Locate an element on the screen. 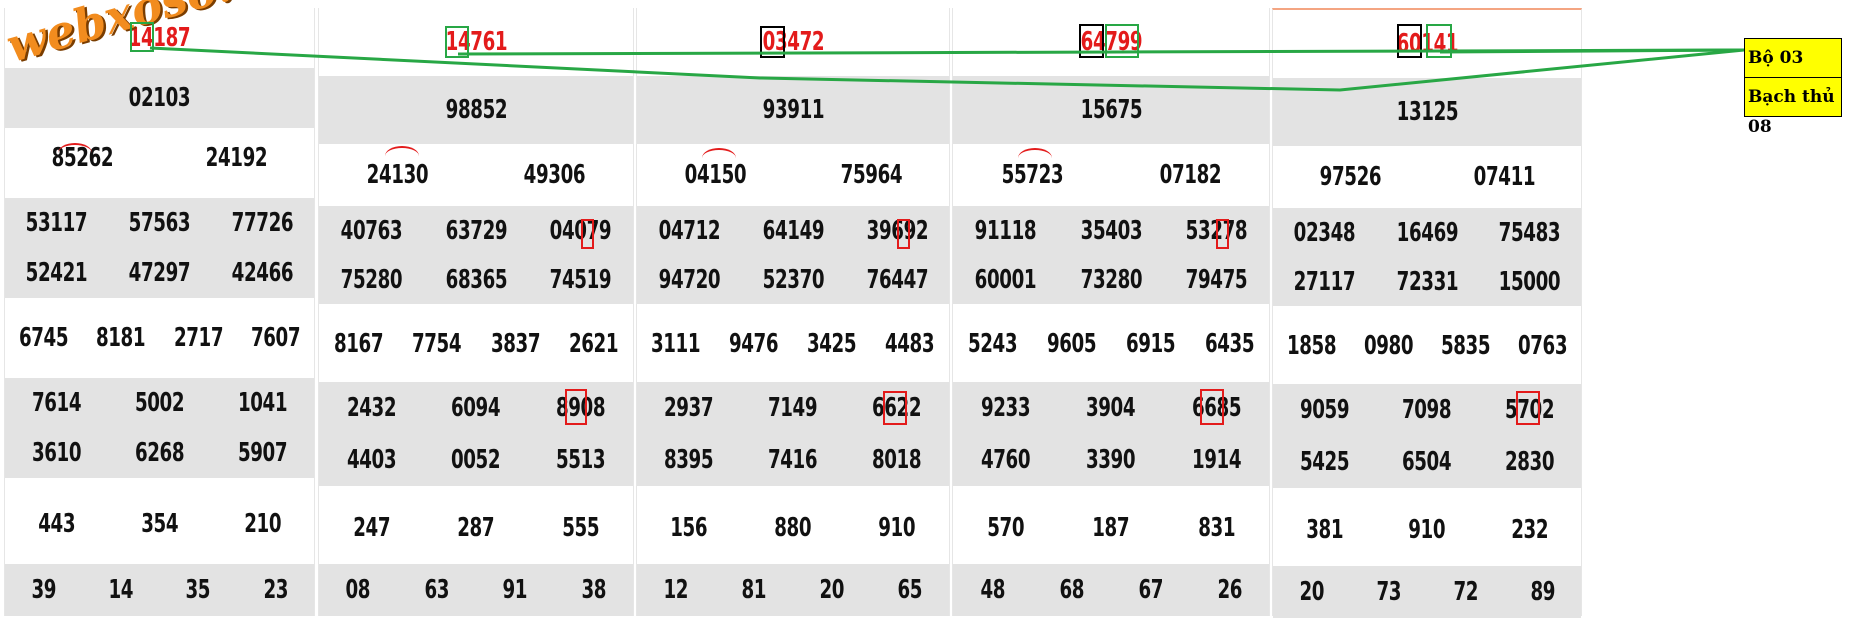  fifth-prize: 9233 is located at coordinates (1006, 408).